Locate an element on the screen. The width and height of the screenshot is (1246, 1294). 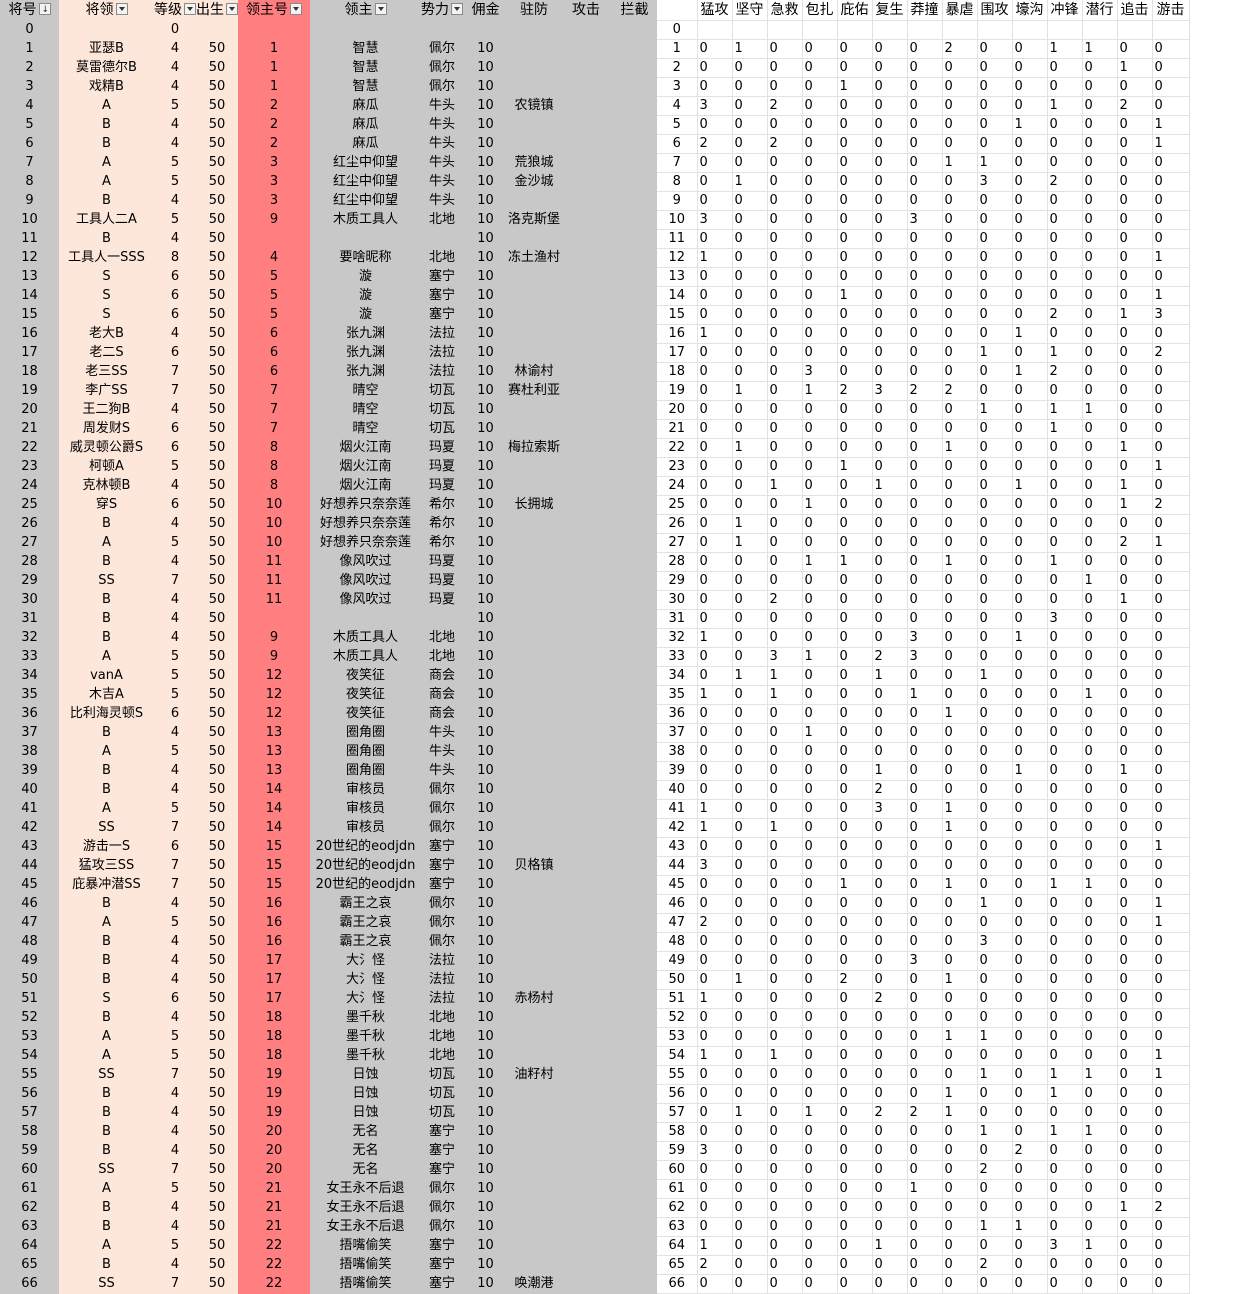
cell-skill-firstaid: 1 is located at coordinates (785, 695).